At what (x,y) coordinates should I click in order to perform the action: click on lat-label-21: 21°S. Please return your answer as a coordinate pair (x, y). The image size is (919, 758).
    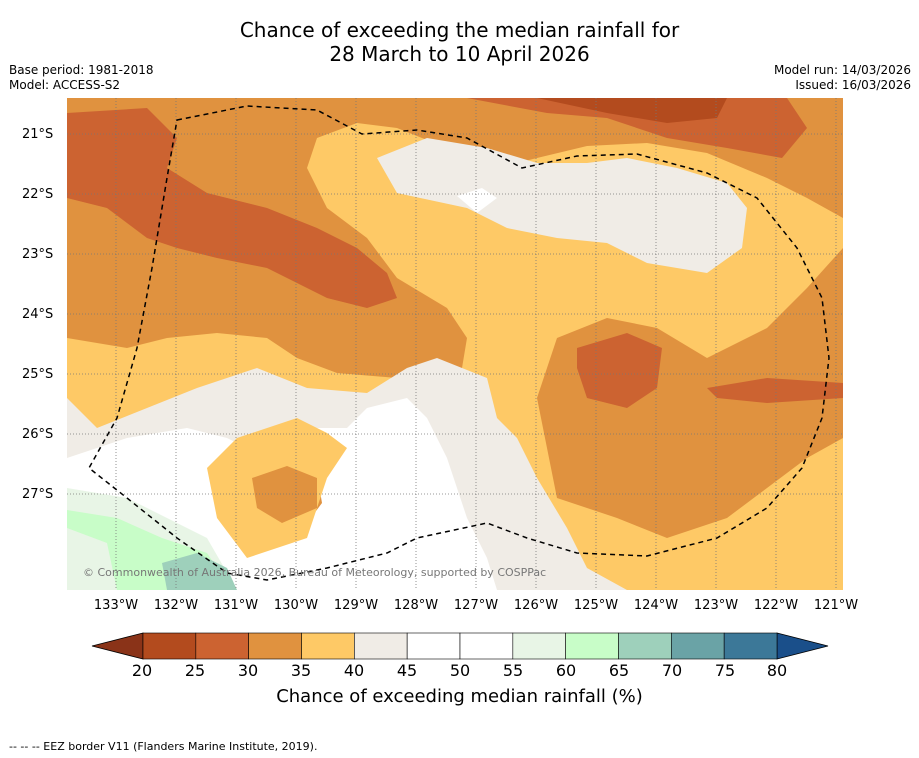
    Looking at the image, I should click on (38, 134).